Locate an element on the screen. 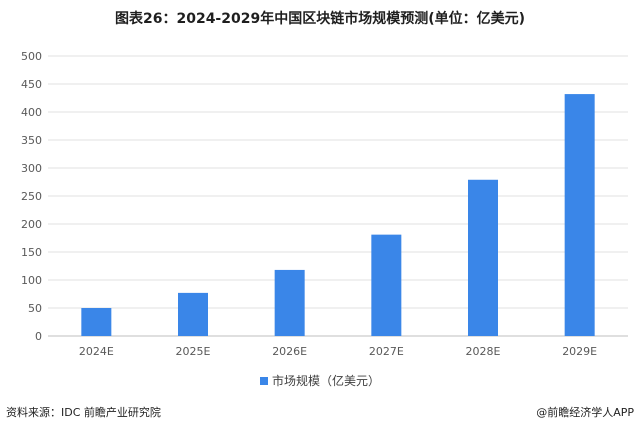 This screenshot has height=429, width=640. y-tick-label: 100 is located at coordinates (31, 280).